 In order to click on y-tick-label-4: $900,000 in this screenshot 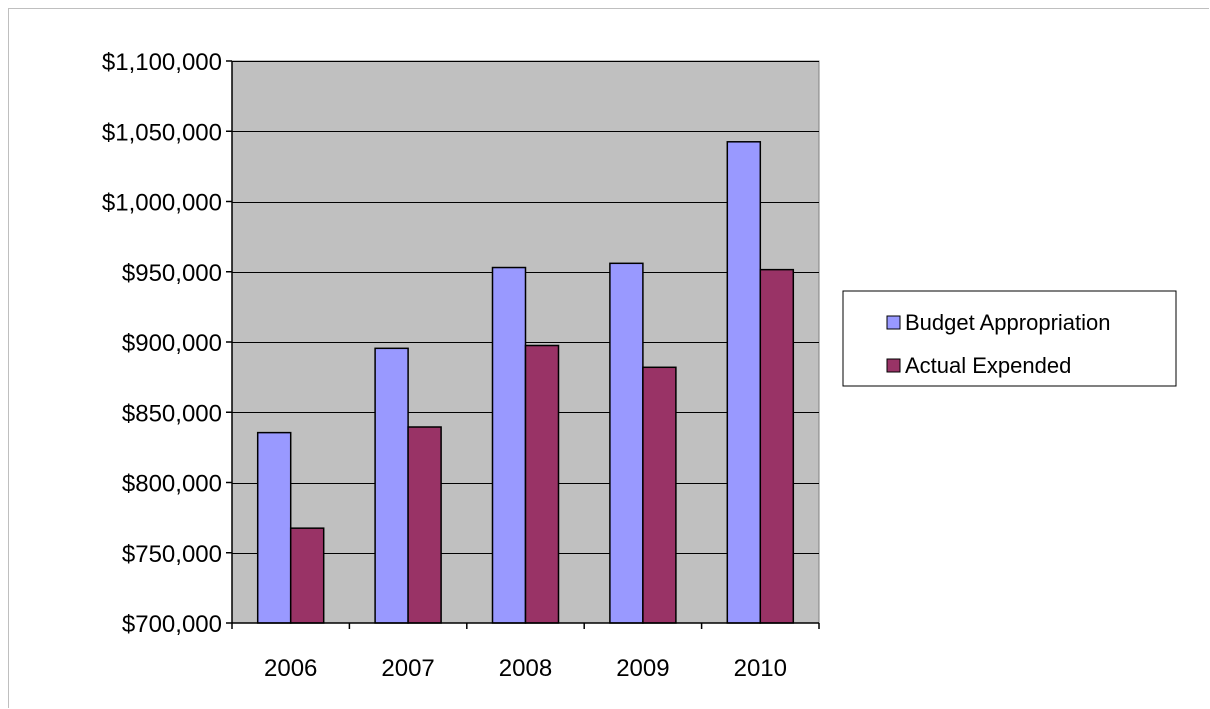, I will do `click(172, 343)`.